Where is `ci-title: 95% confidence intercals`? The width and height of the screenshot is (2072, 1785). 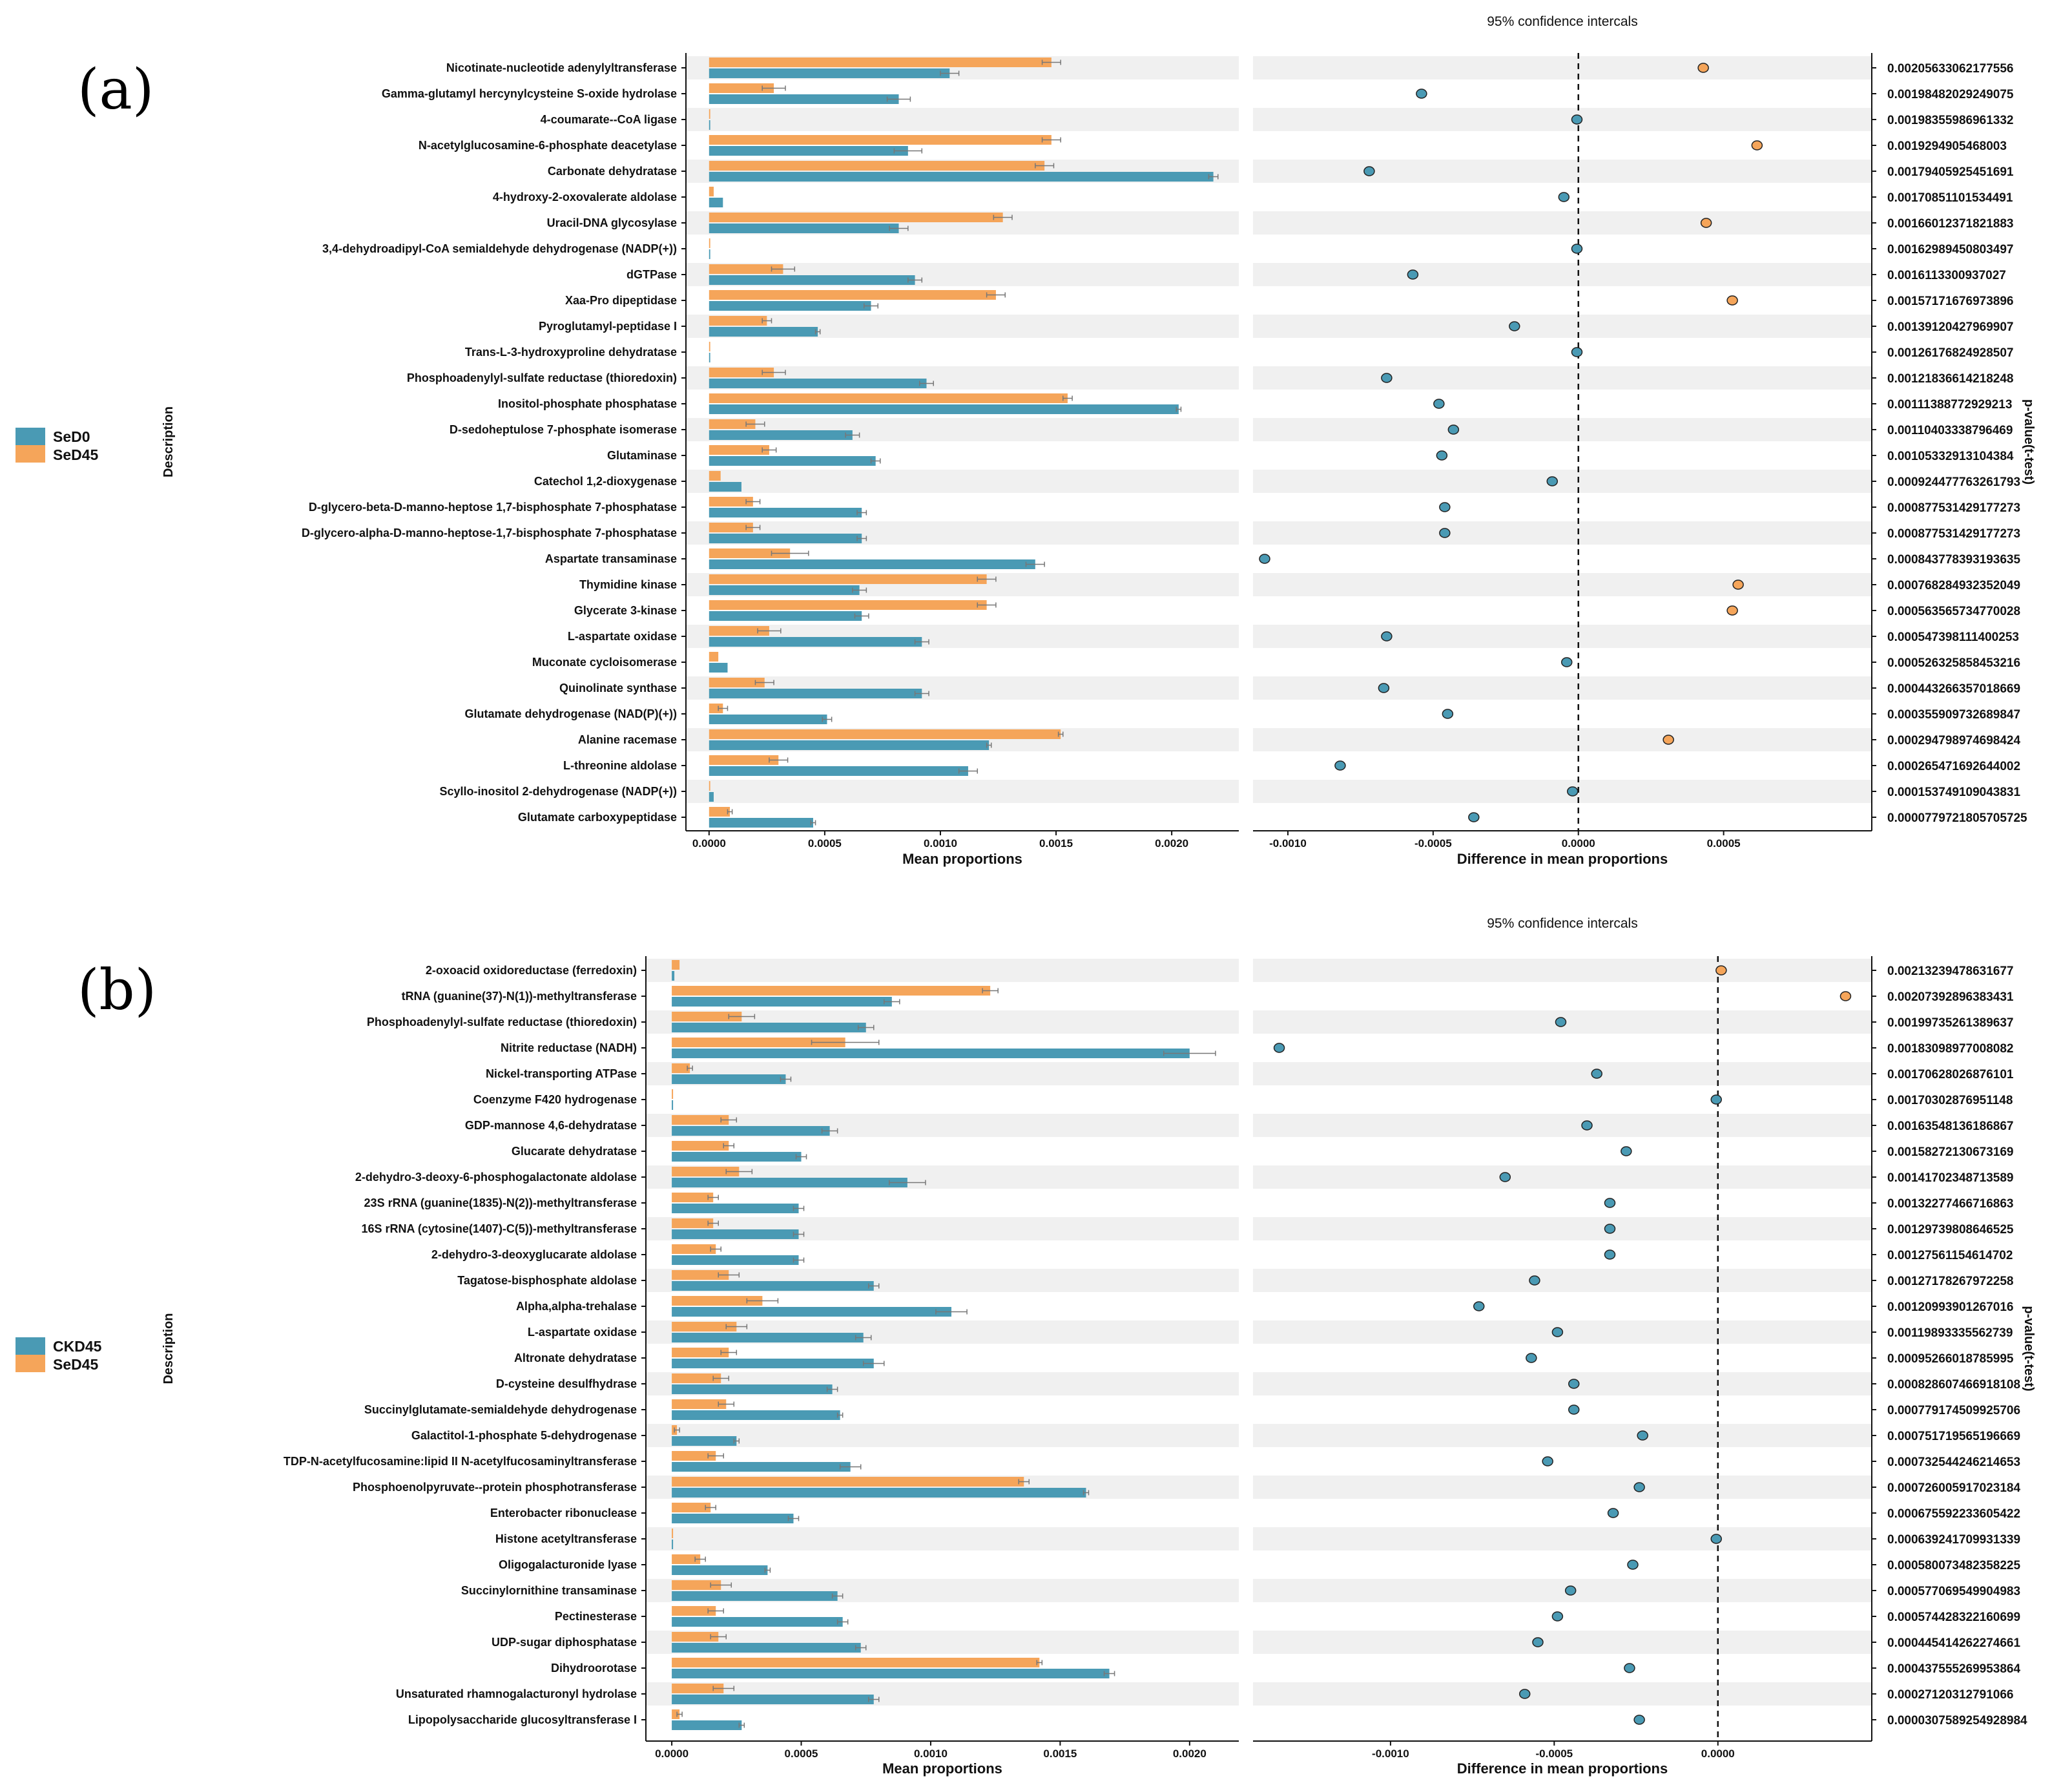
ci-title: 95% confidence intercals is located at coordinates (1562, 21).